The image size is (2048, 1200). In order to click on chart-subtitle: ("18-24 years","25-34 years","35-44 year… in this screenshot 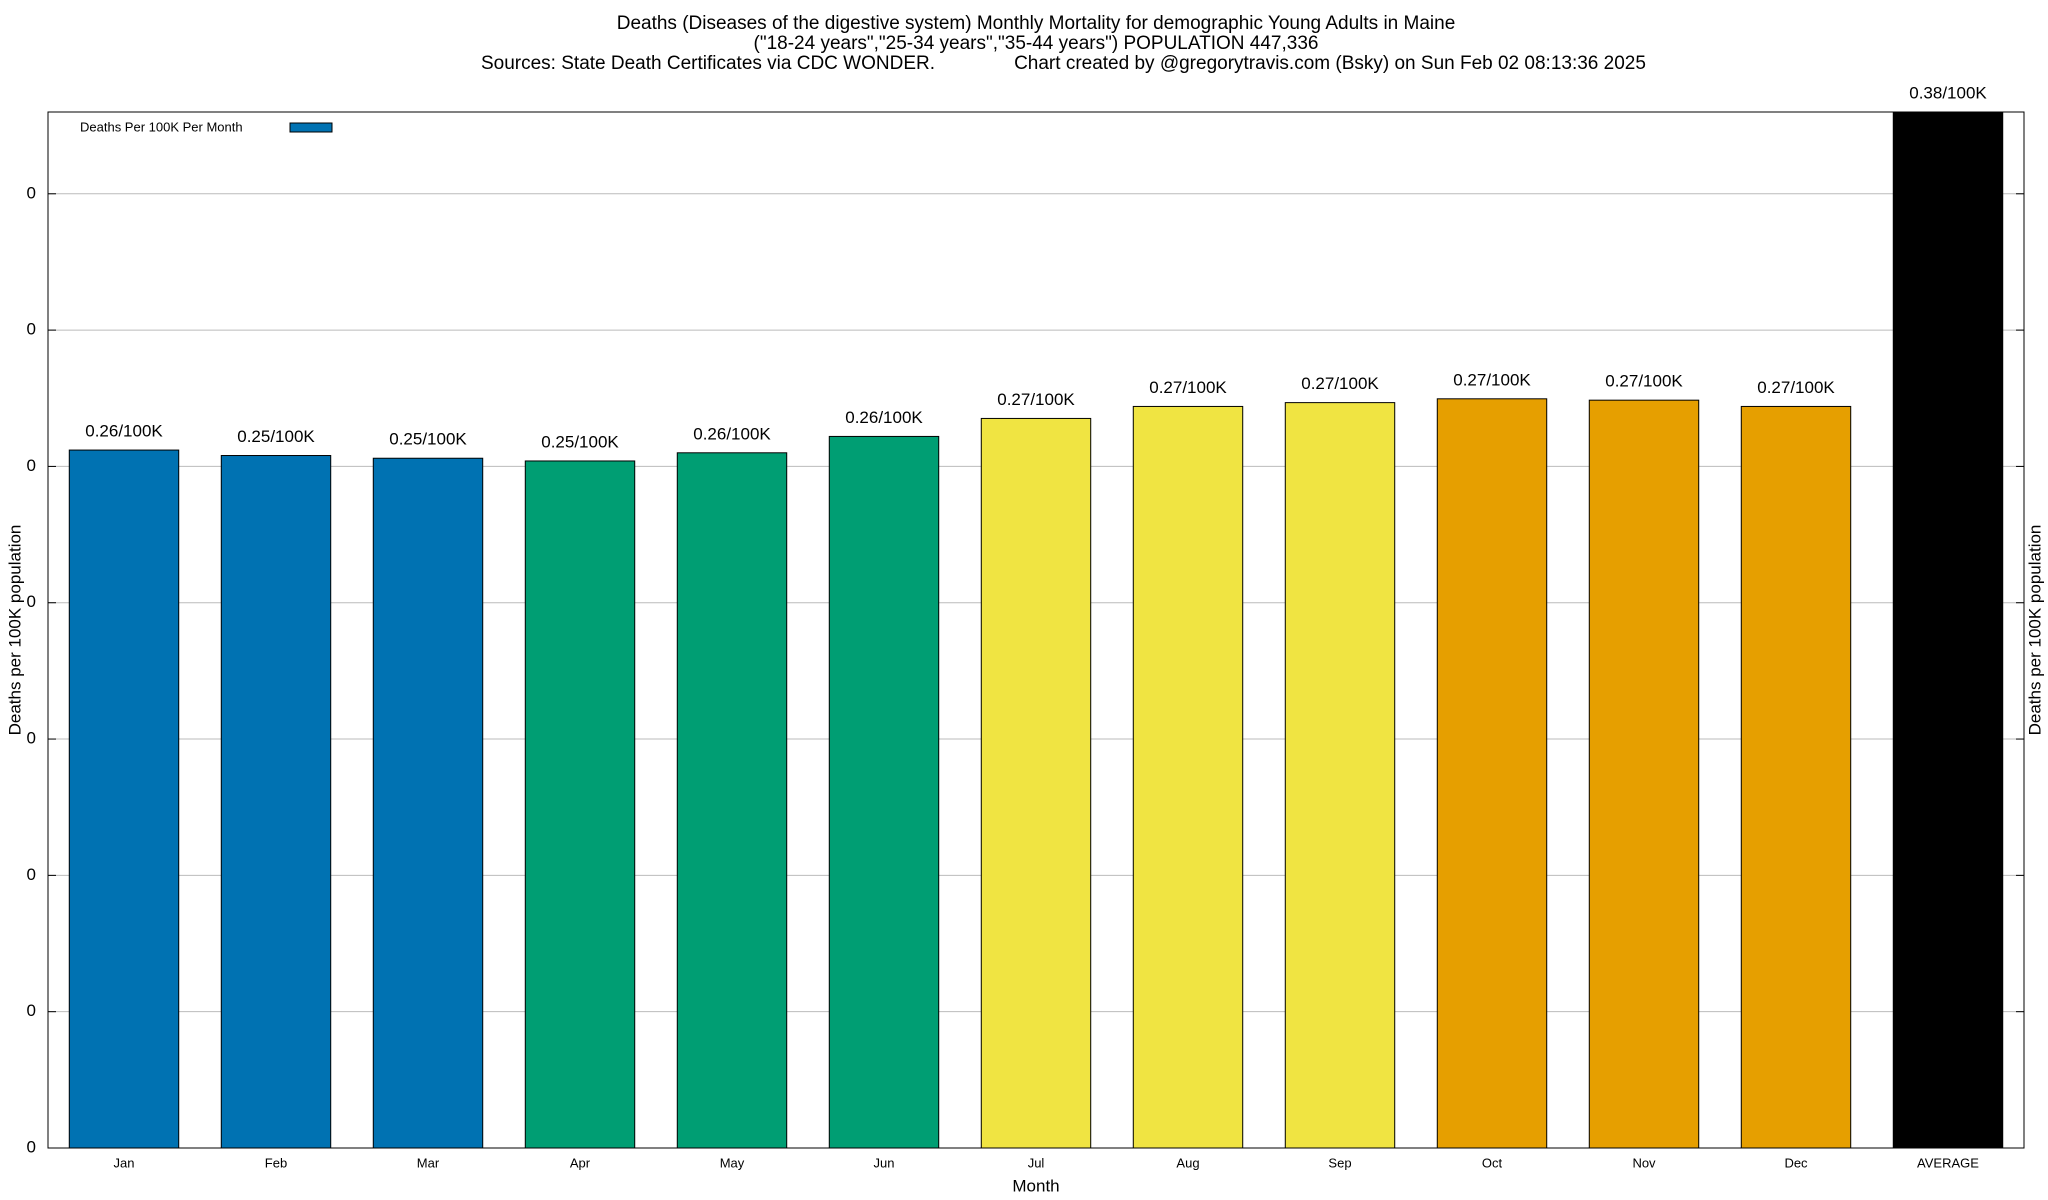, I will do `click(1036, 43)`.